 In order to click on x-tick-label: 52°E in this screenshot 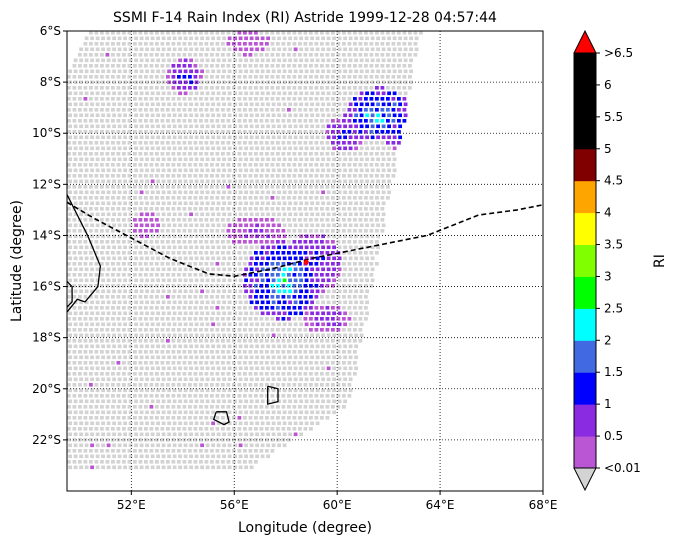, I will do `click(131, 505)`.